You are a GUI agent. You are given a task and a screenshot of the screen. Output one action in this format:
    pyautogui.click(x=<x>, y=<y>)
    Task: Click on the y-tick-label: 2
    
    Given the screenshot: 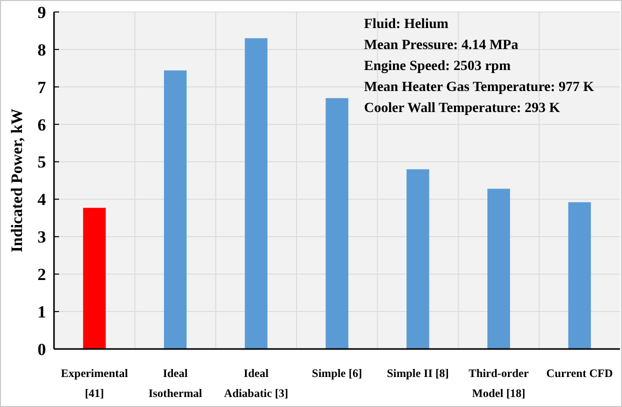 What is the action you would take?
    pyautogui.click(x=42, y=274)
    